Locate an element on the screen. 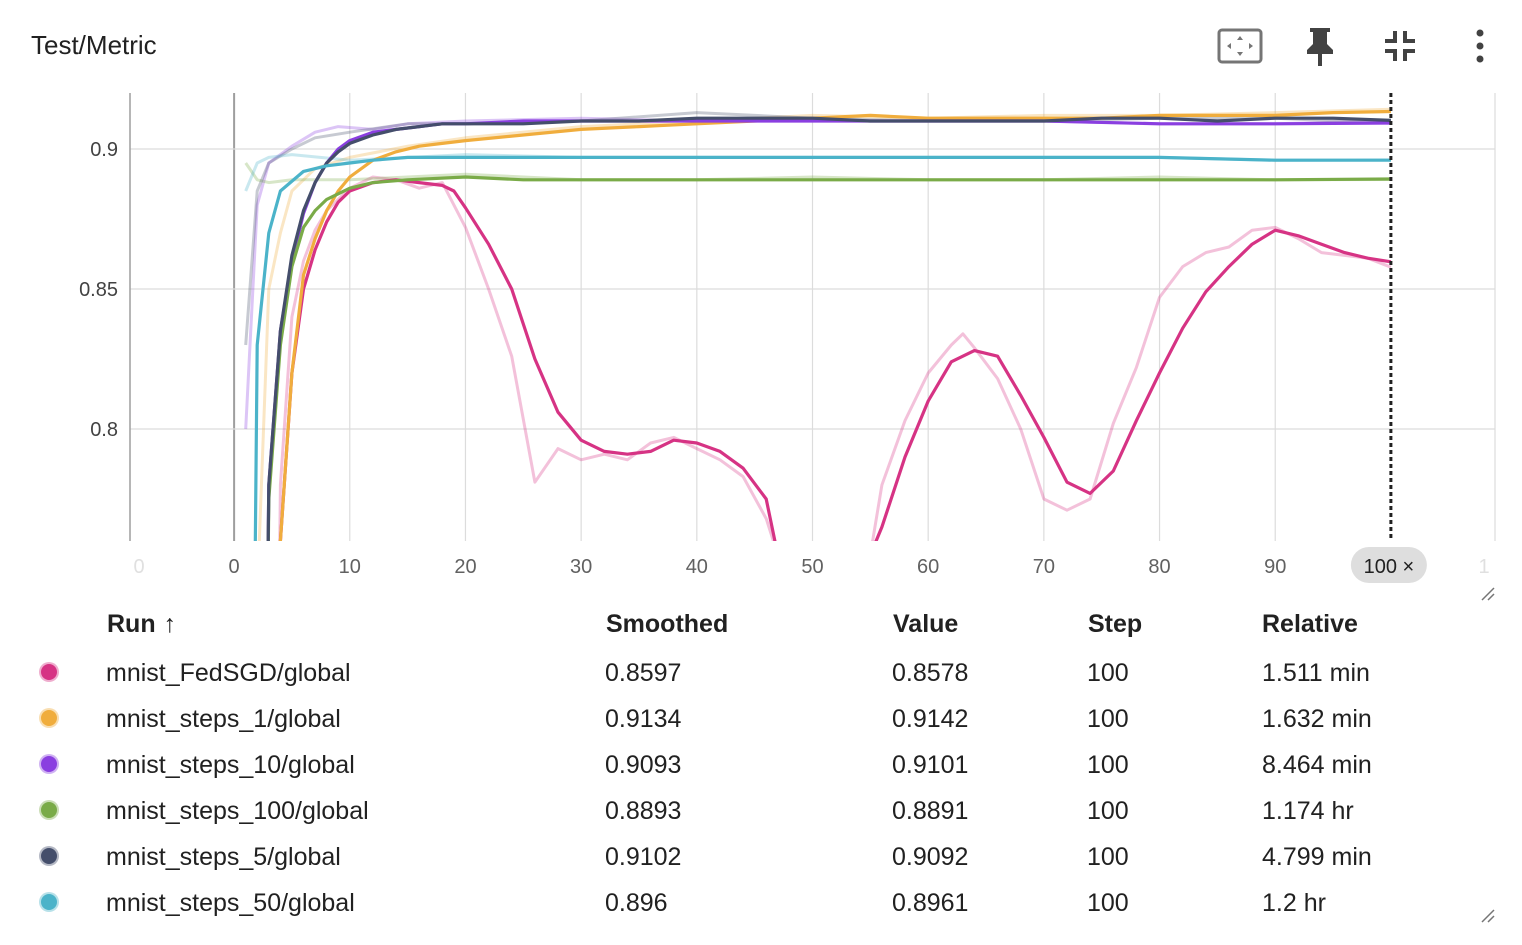 This screenshot has height=945, width=1522. table-header: Run ↑ Smoothed Value Step Relative is located at coordinates (761, 633).